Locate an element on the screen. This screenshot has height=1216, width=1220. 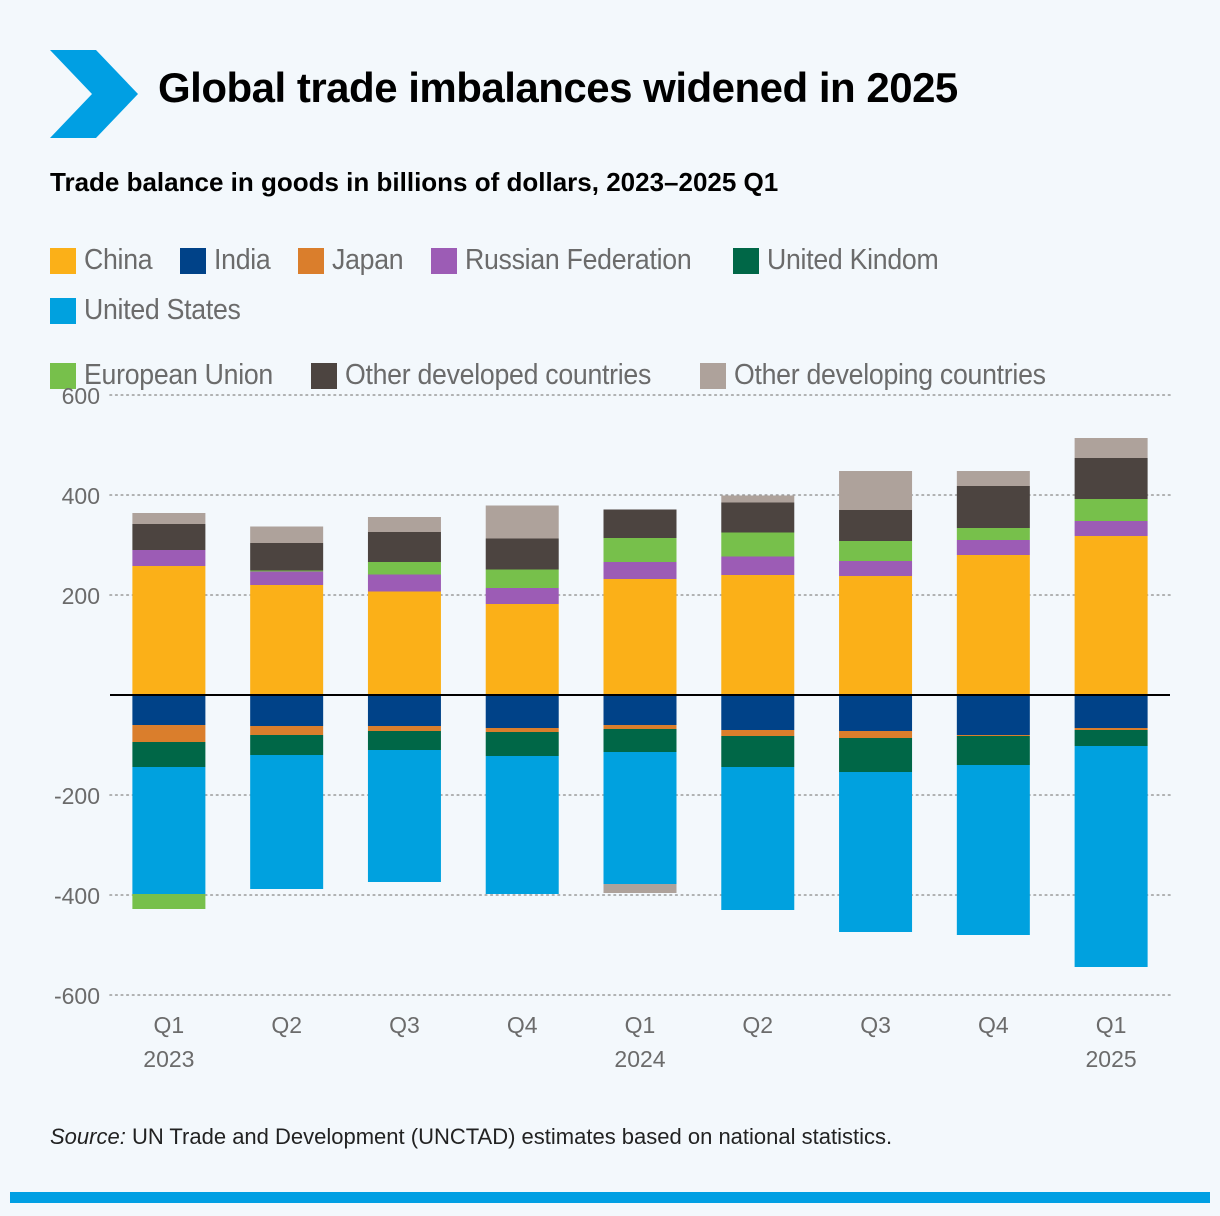
legend-label: Other developing countries is located at coordinates (890, 375).